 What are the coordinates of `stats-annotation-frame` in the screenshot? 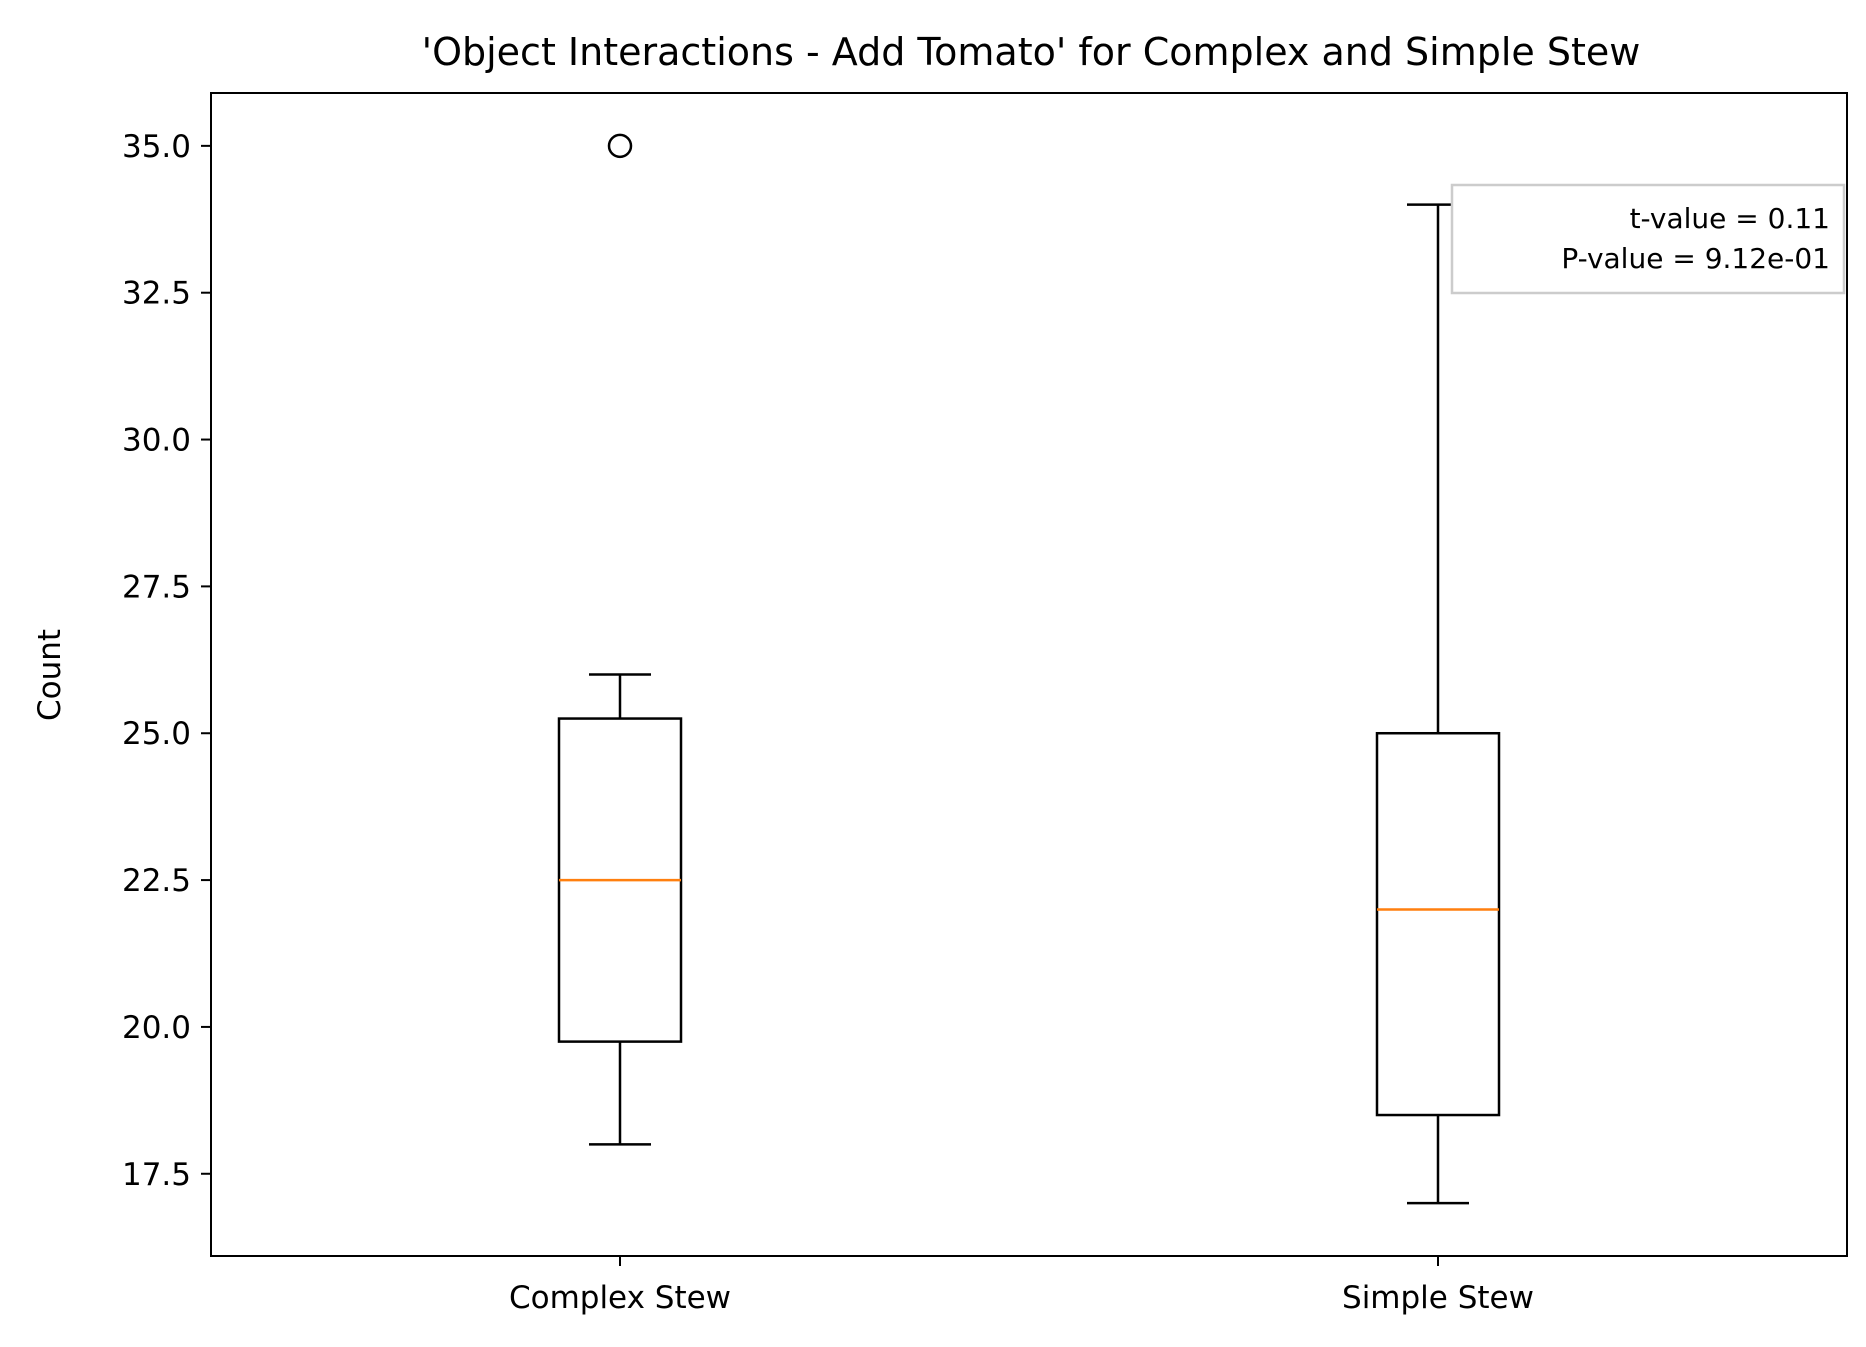 It's located at (1648, 239).